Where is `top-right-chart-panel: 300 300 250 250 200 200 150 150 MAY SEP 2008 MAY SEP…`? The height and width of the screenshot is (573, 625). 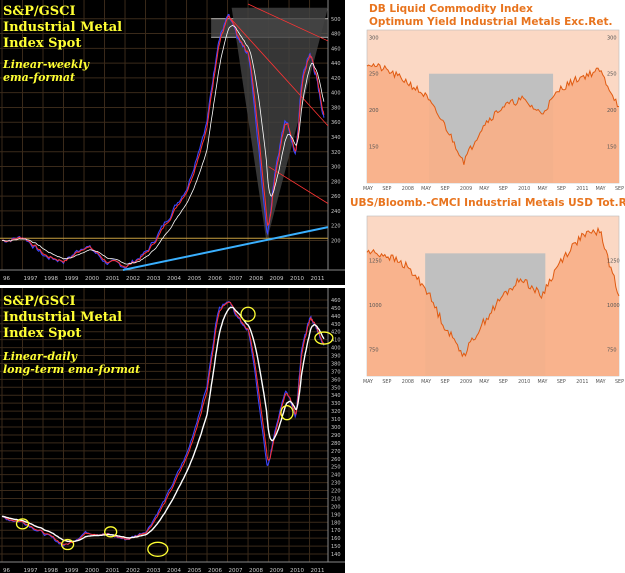
top-right-chart-panel: 300 300 250 250 200 200 150 150 MAY SEP 2008 MAY SEP… is located at coordinates (486, 96).